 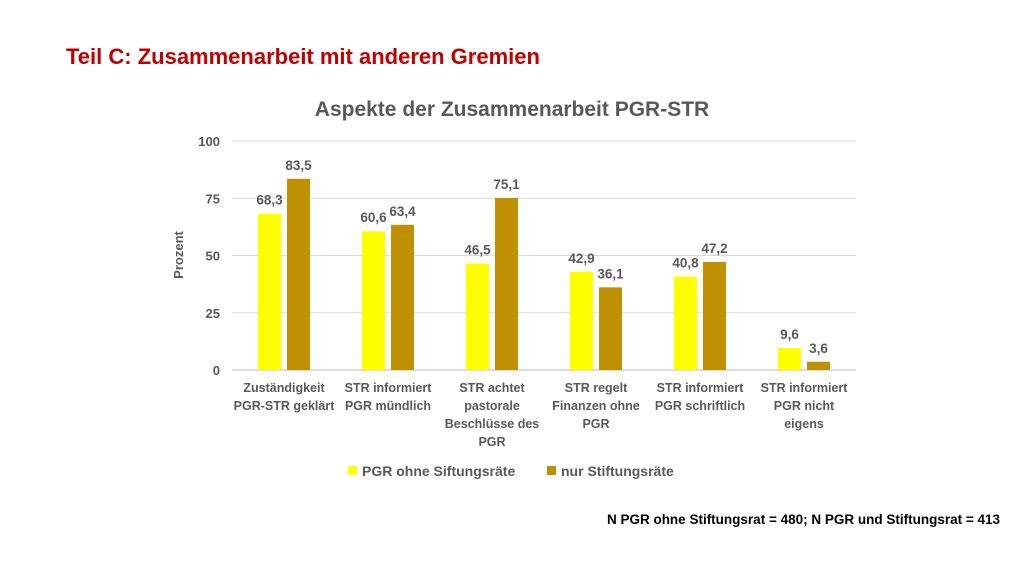 I want to click on data-label: 75,1, so click(x=506, y=184).